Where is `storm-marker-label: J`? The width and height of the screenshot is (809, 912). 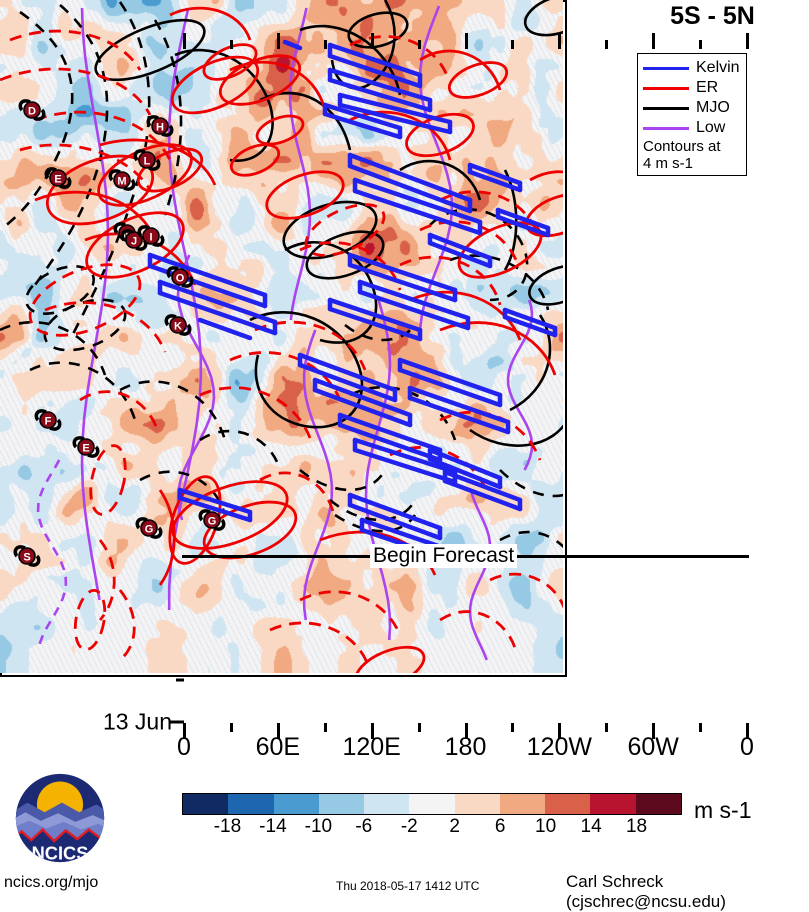 storm-marker-label: J is located at coordinates (134, 242).